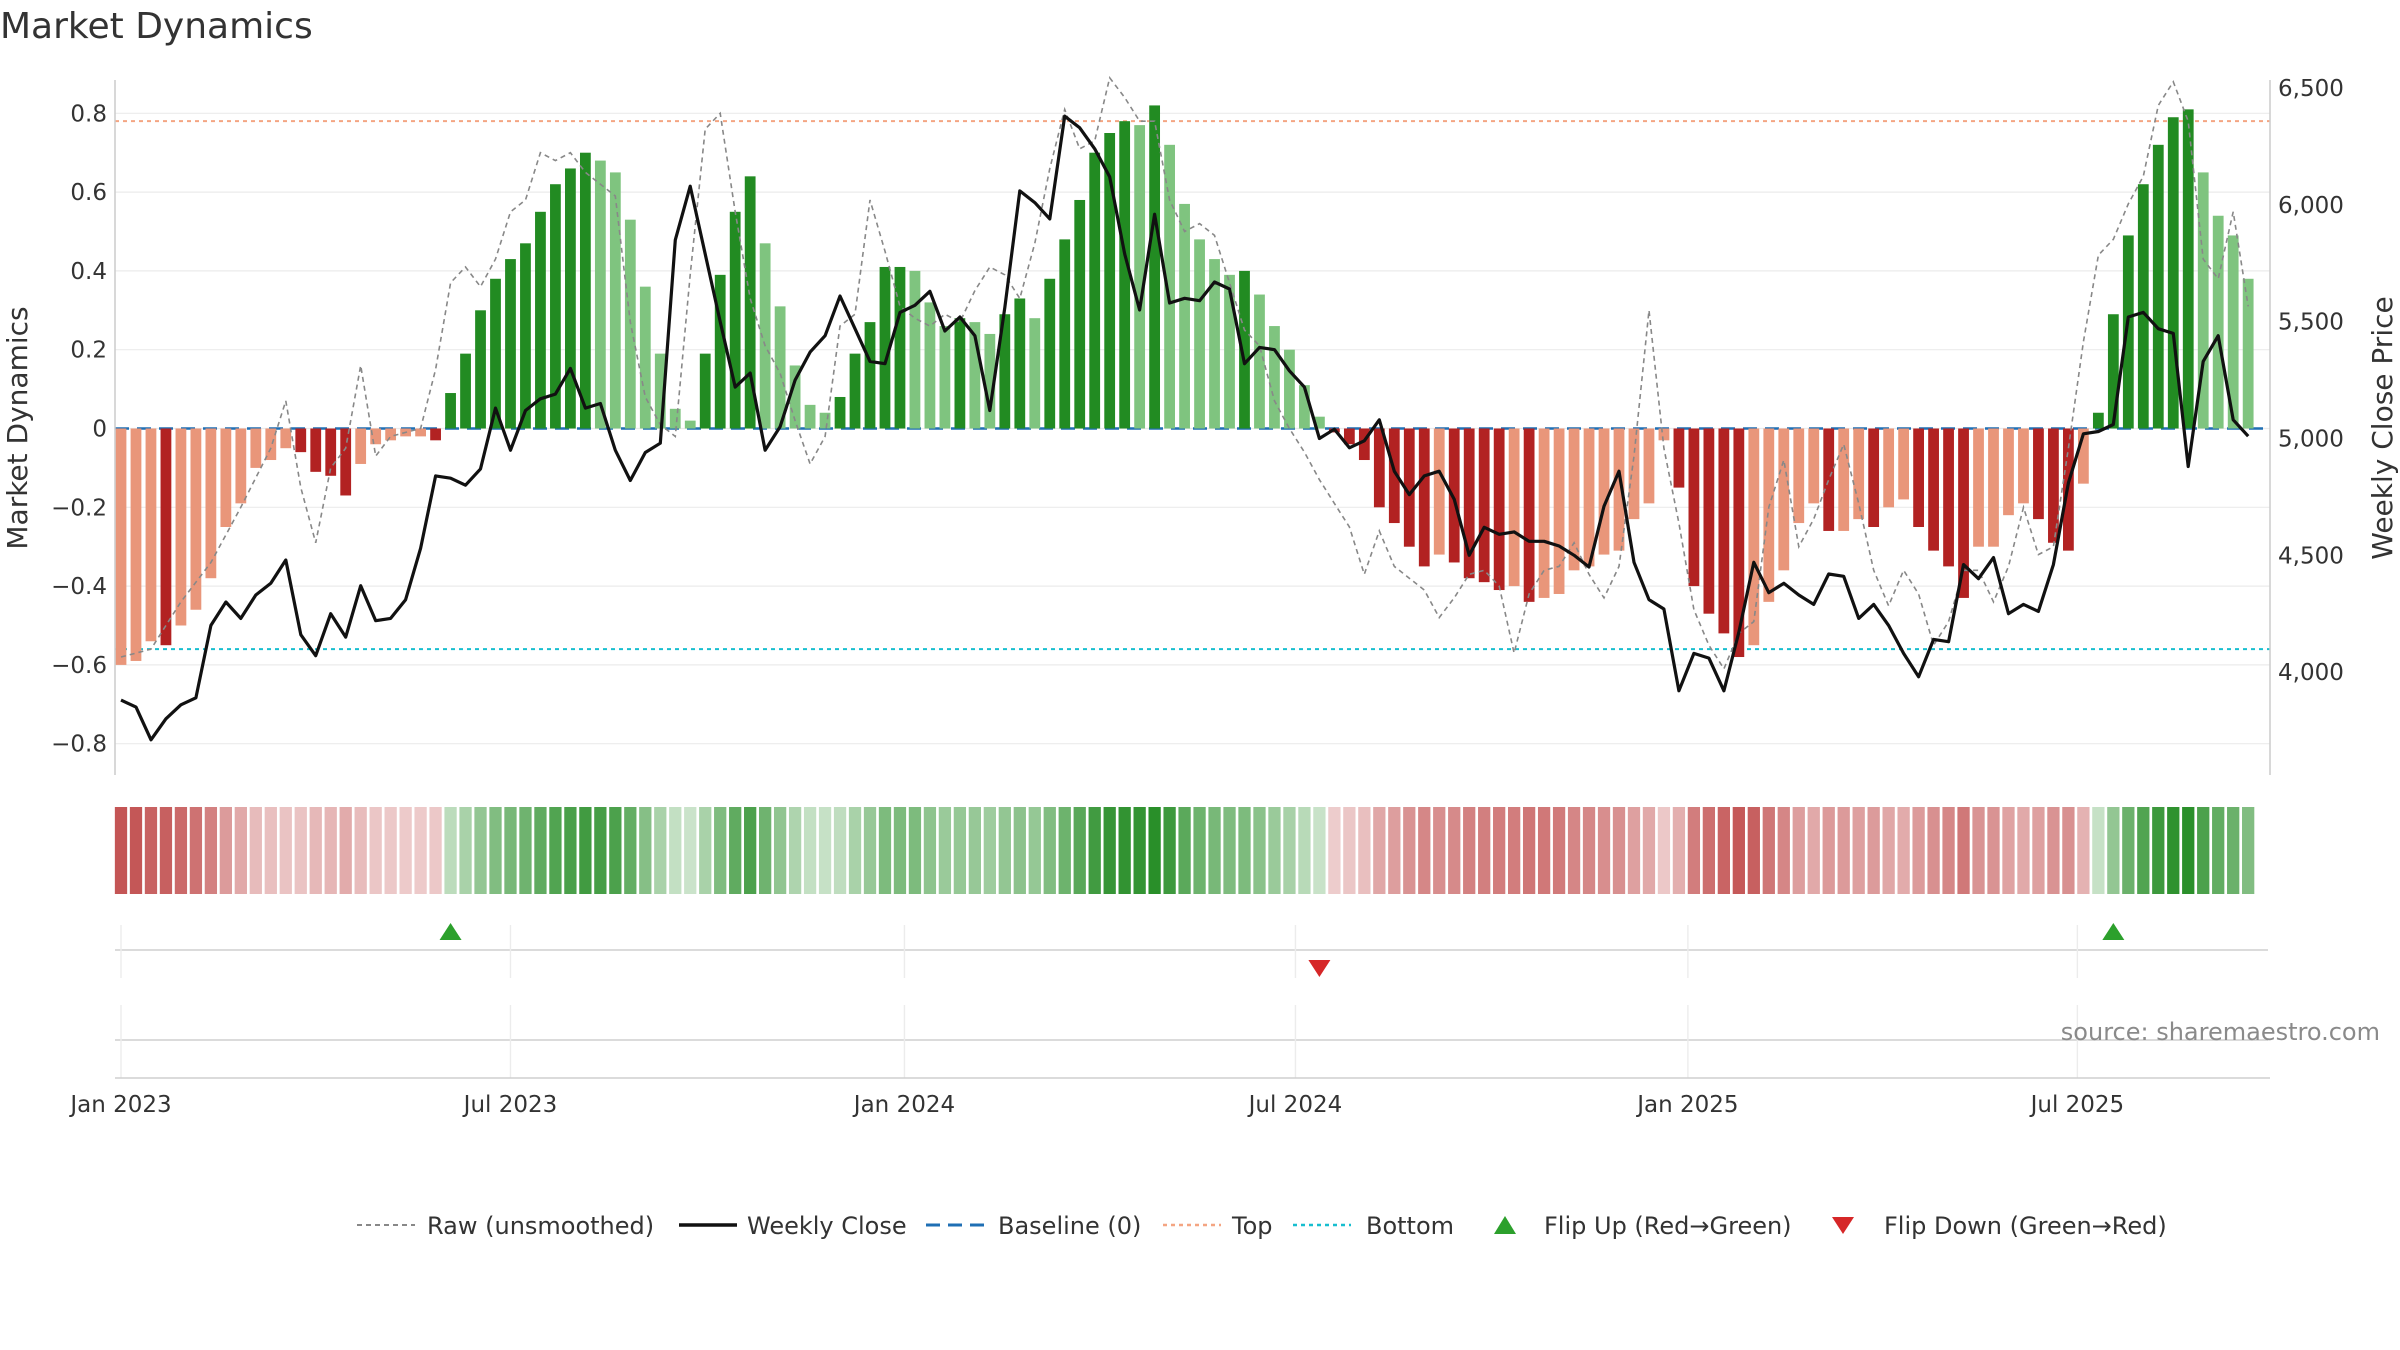 This screenshot has width=2400, height=1350. Describe the element at coordinates (17, 427) in the screenshot. I see `y-axis-label-left: Market Dynamics` at that location.